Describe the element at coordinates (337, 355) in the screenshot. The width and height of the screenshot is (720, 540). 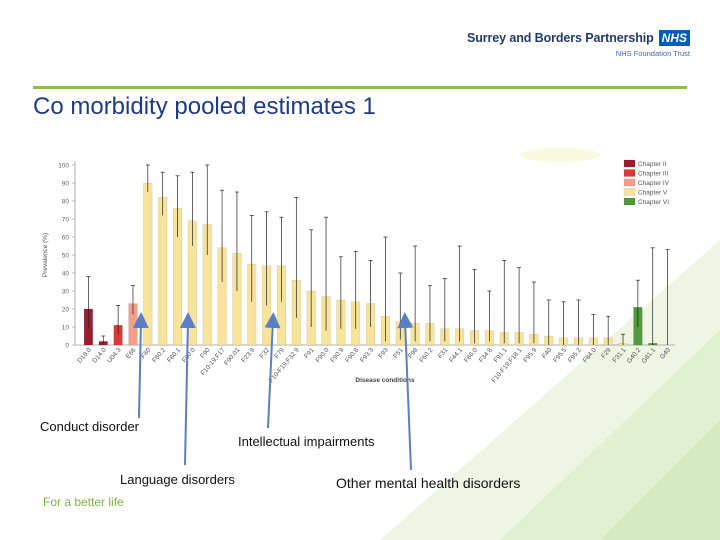
I see `x-tick-label: F90.9` at that location.